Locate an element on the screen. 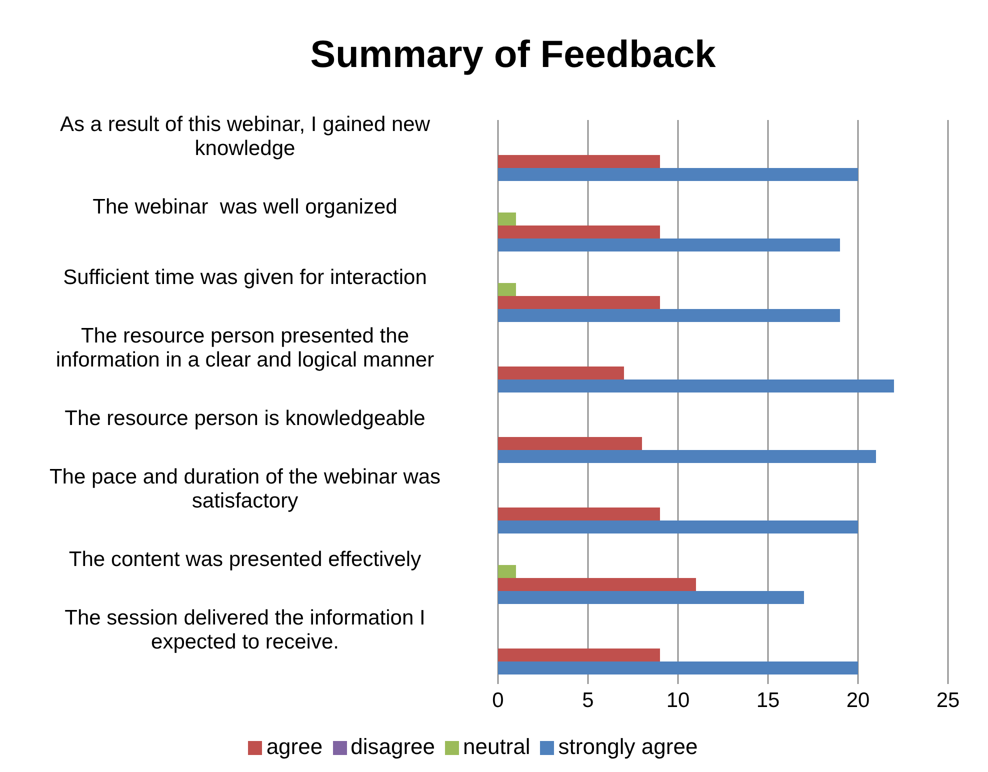  x-tick-label: 0 is located at coordinates (498, 700).